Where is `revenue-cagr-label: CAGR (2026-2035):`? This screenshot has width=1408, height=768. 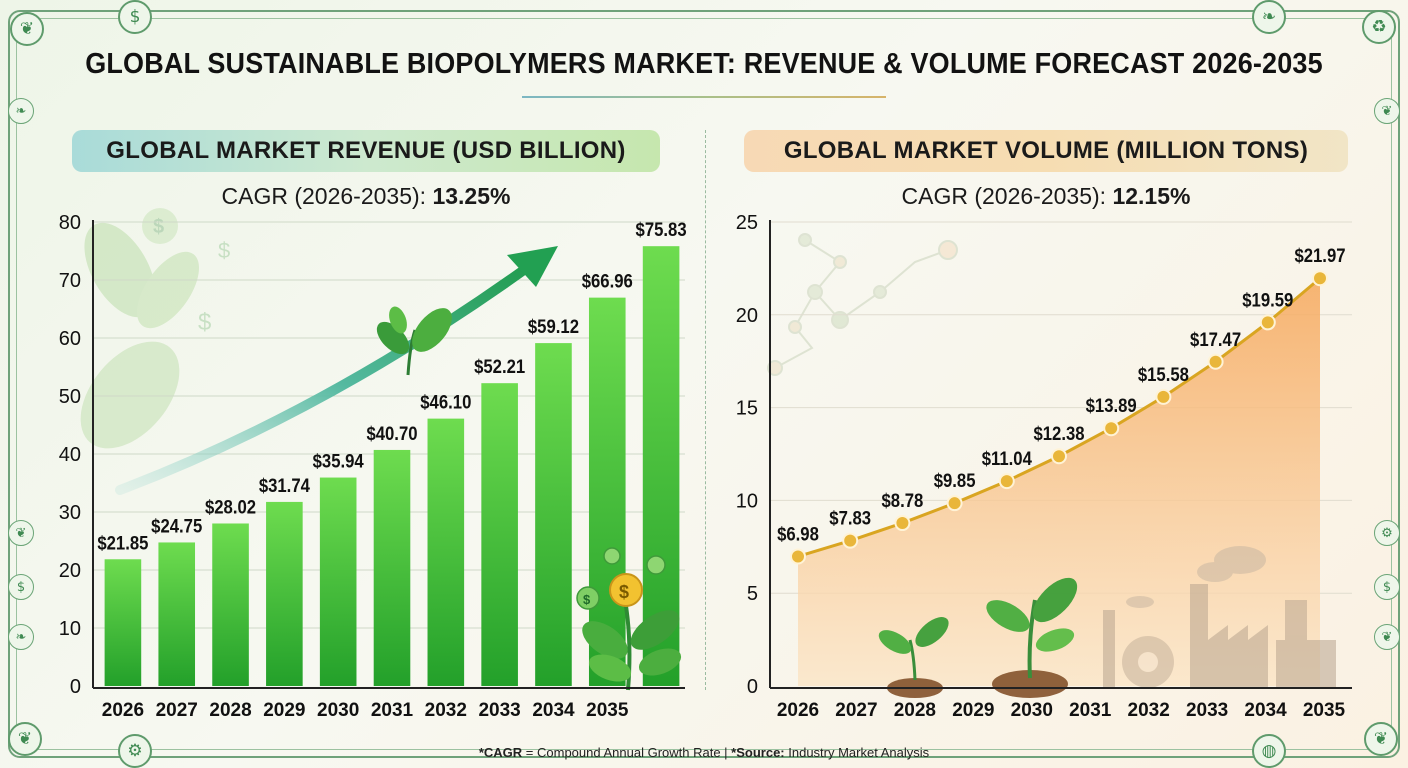
revenue-cagr-label: CAGR (2026-2035): is located at coordinates (324, 196).